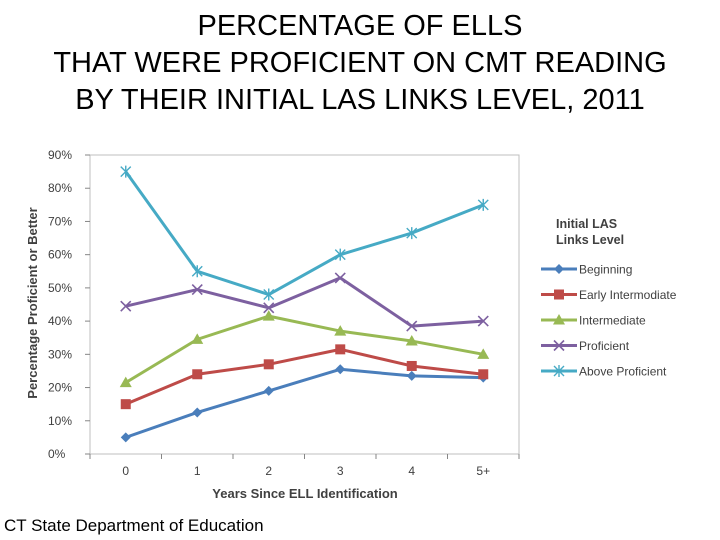  What do you see at coordinates (360, 100) in the screenshot?
I see `title-line-3: BY THEIR INITIAL LAS LINKS LEVEL, 2011` at bounding box center [360, 100].